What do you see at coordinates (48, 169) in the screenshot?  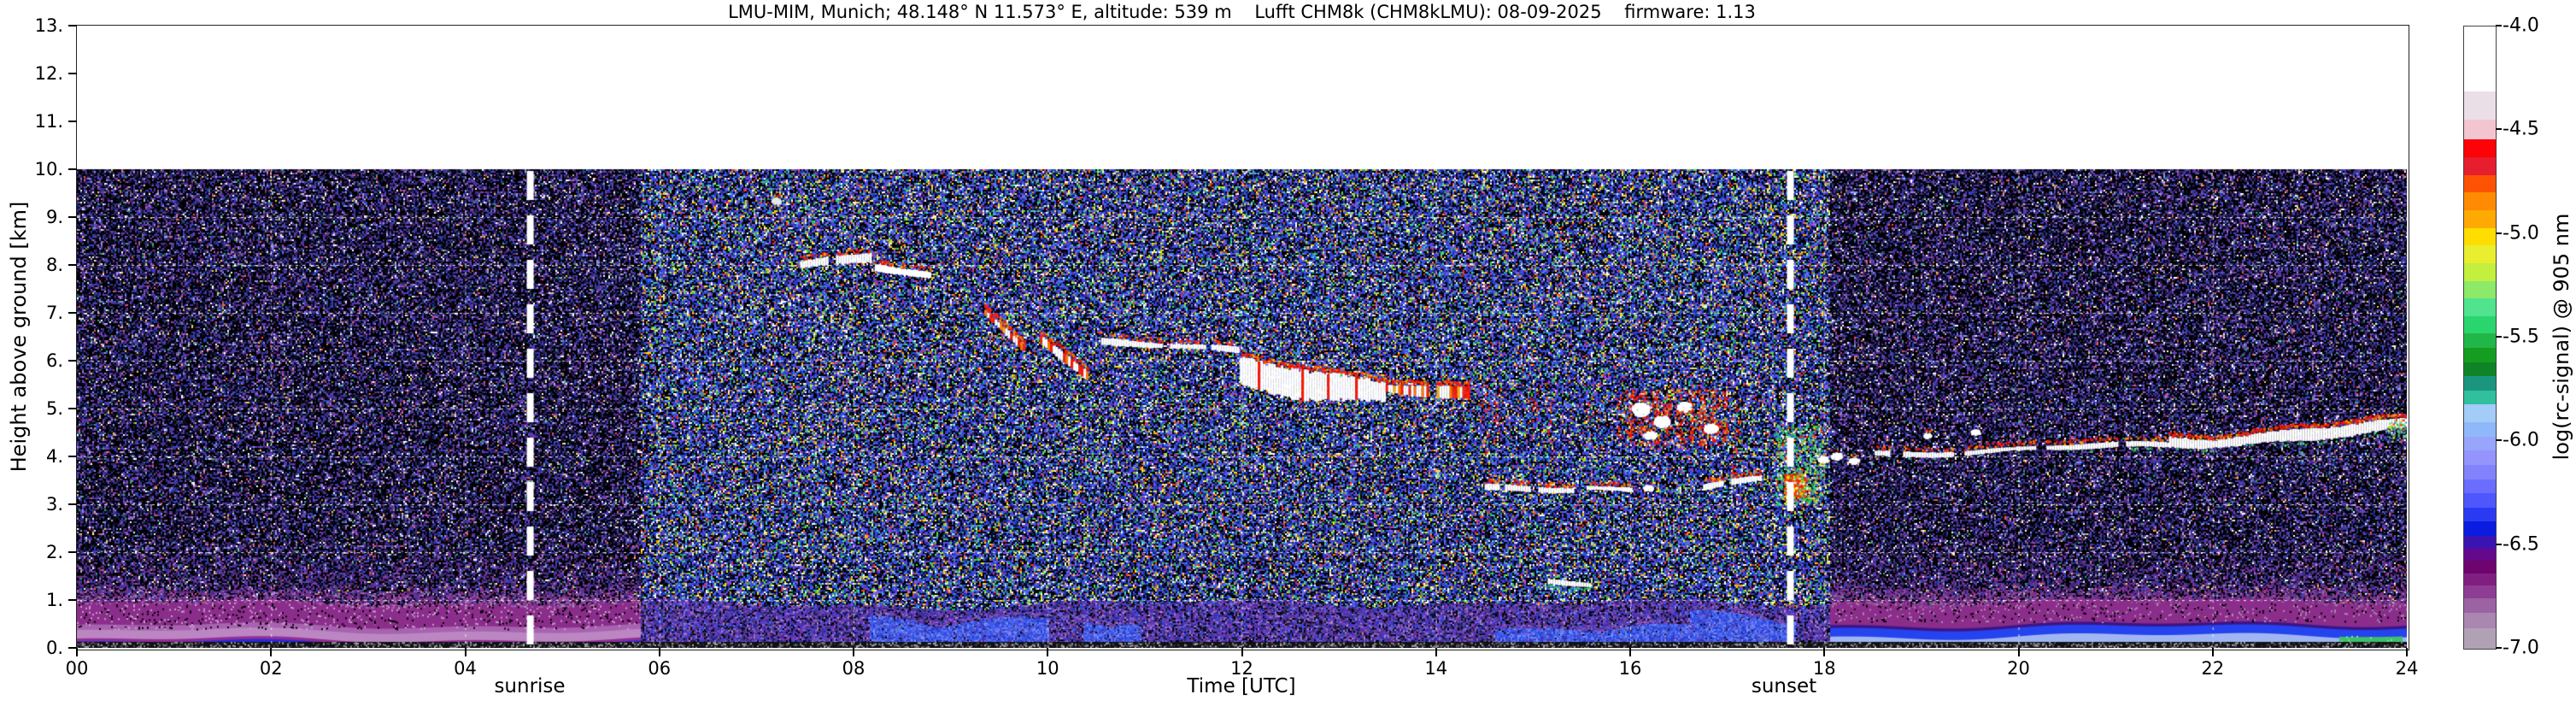 I see `y-tick-label: 10.` at bounding box center [48, 169].